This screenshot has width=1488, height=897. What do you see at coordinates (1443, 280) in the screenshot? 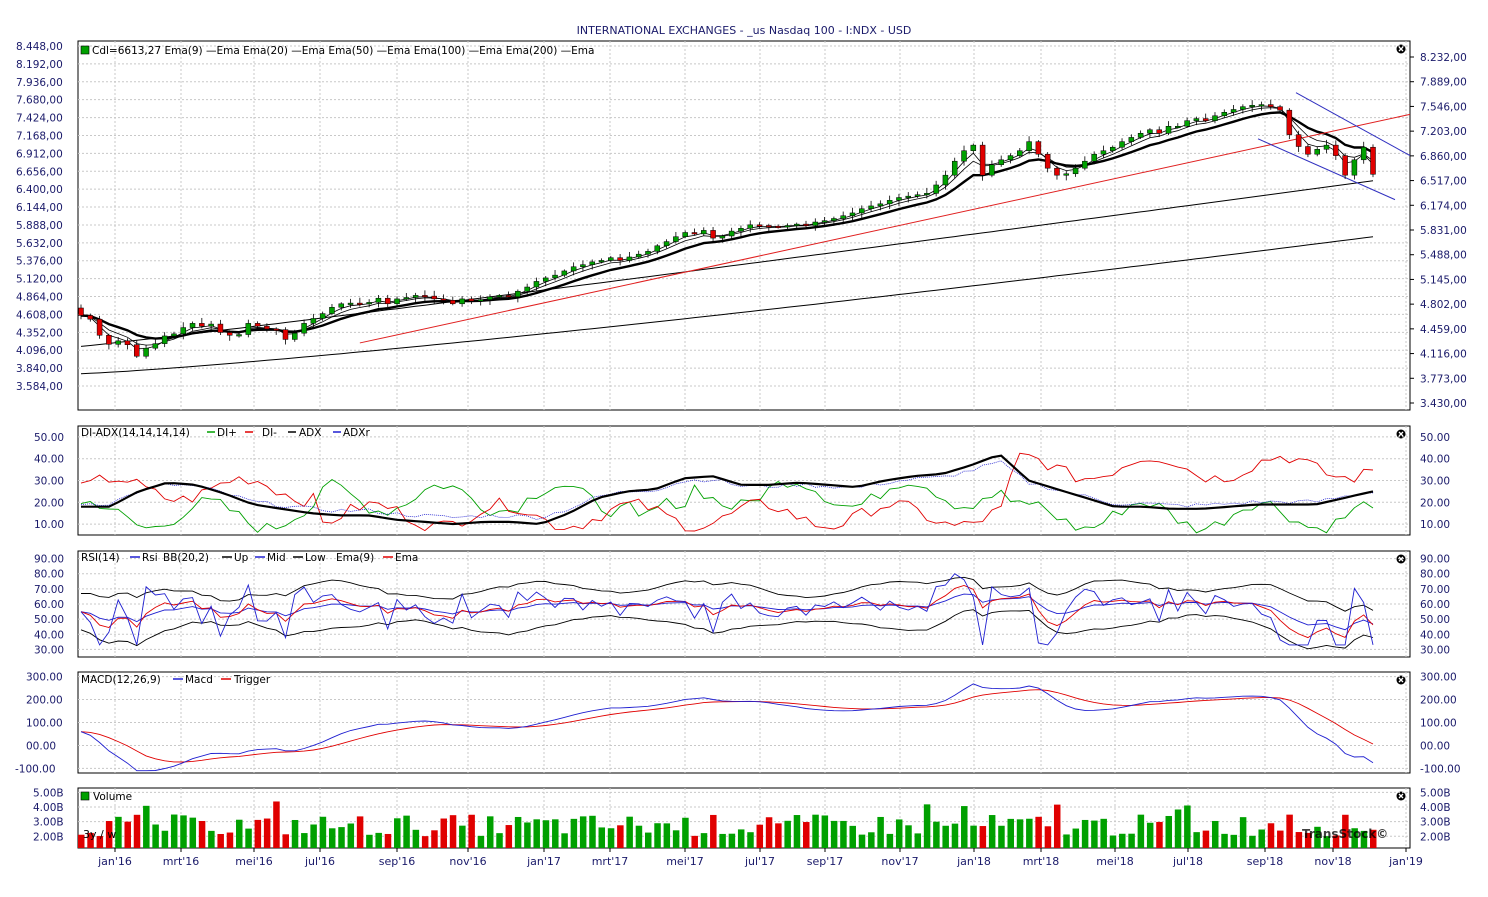
I see `price-right-tick: 5.145,00` at bounding box center [1443, 280].